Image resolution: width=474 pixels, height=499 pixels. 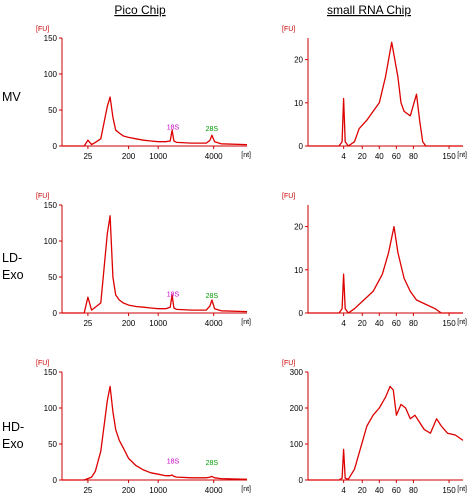 I want to click on row-label-mv: MV, so click(x=11, y=97).